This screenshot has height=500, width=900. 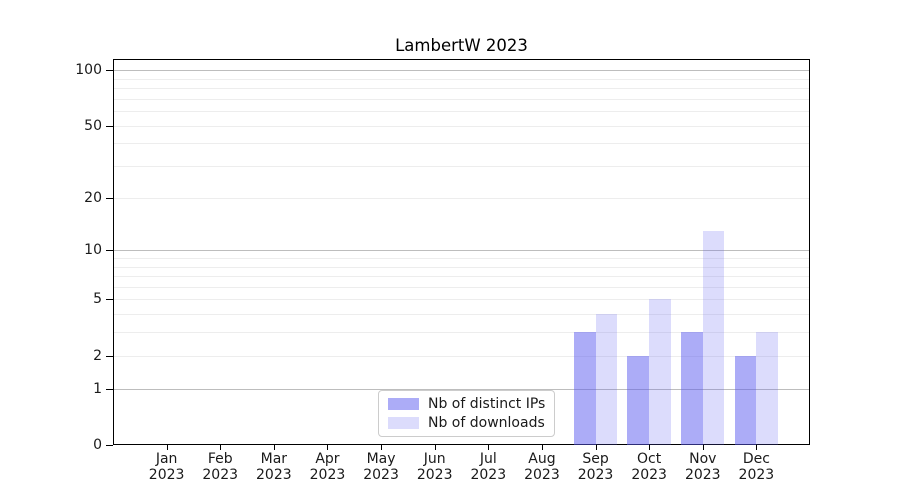 I want to click on legend-swatch-distinct-ips, so click(x=403, y=404).